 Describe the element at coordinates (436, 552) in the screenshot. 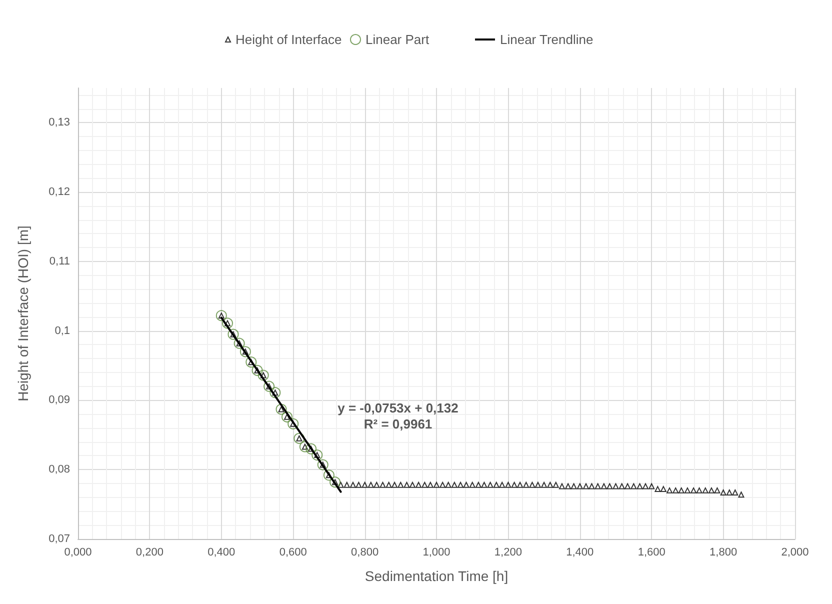

I see `x-tick-label: 1,000` at that location.